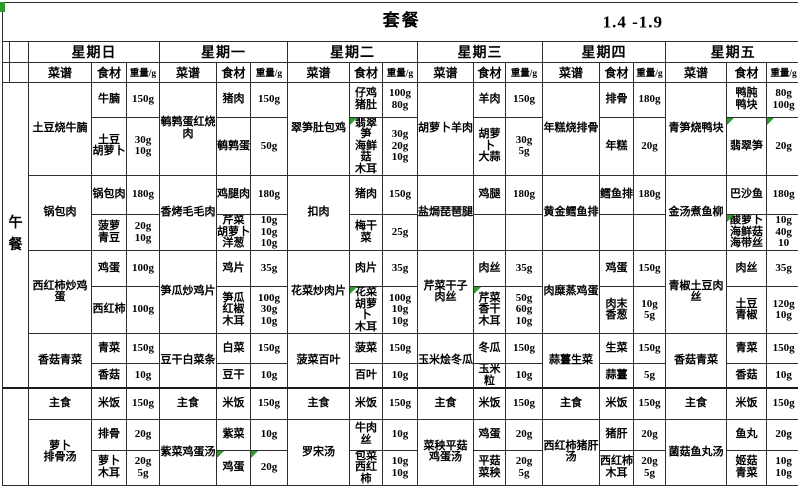  I want to click on col-header-wt-1: 重量/g, so click(269, 72).